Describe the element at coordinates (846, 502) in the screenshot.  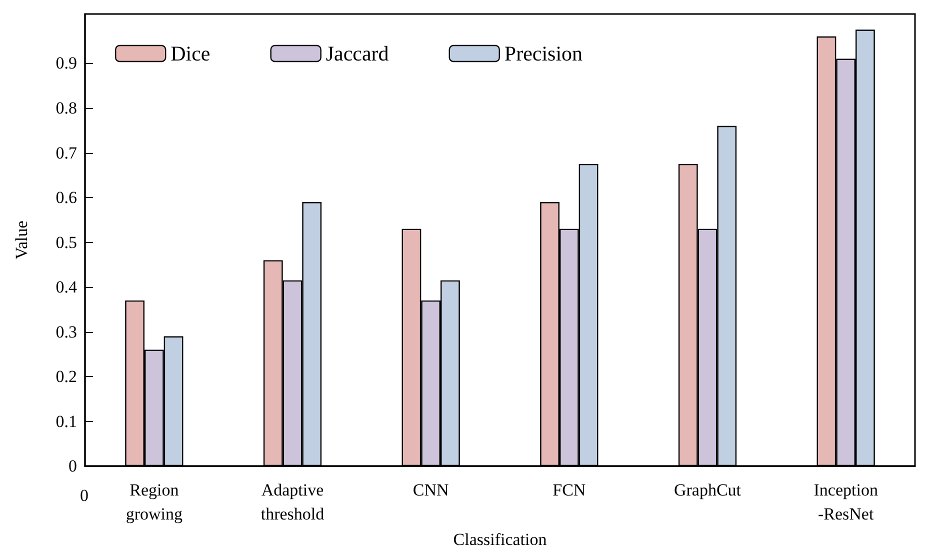
I see `x-tick-label: Inception -ResNet` at that location.